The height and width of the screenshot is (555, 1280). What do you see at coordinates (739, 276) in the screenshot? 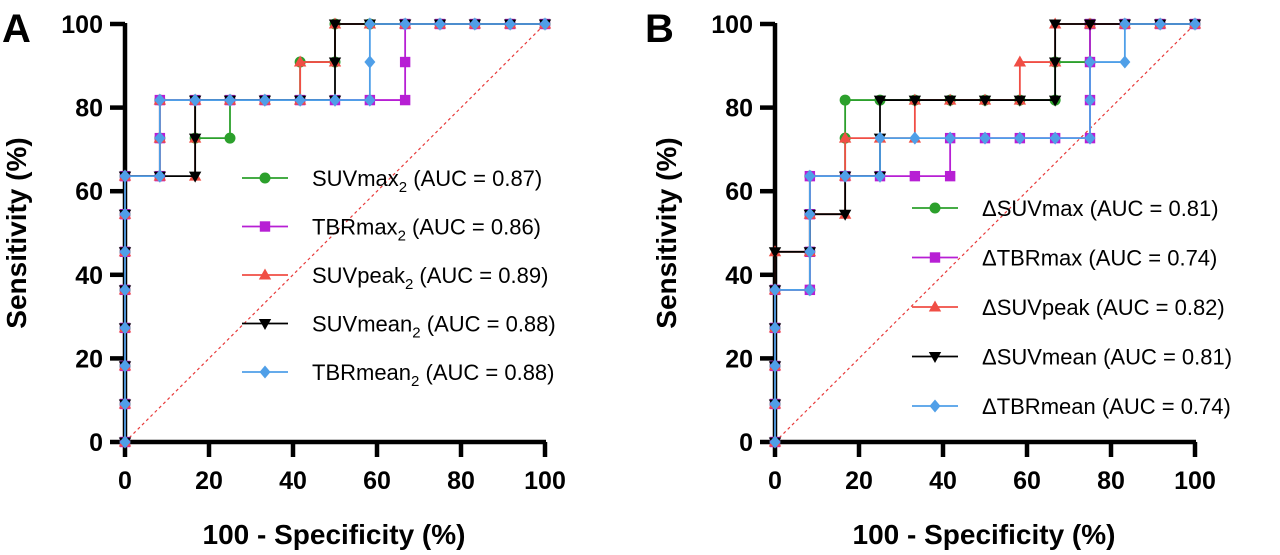
I see `panel-b-y-tick-label: 40` at bounding box center [739, 276].